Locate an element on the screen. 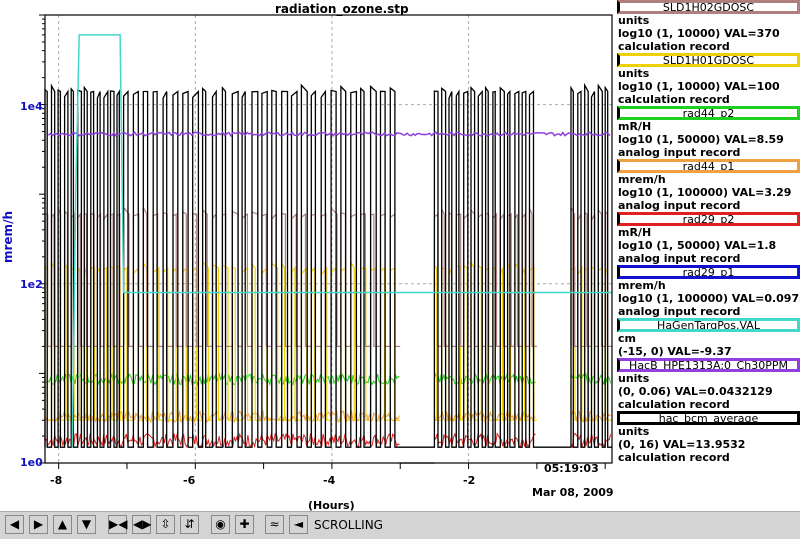 The width and height of the screenshot is (800, 539). legend-series-name: rad29_p1 is located at coordinates (708, 272).